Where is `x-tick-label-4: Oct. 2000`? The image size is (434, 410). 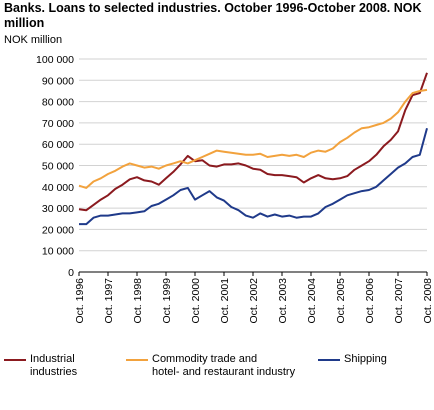
x-tick-label-4: Oct. 2000 is located at coordinates (196, 301).